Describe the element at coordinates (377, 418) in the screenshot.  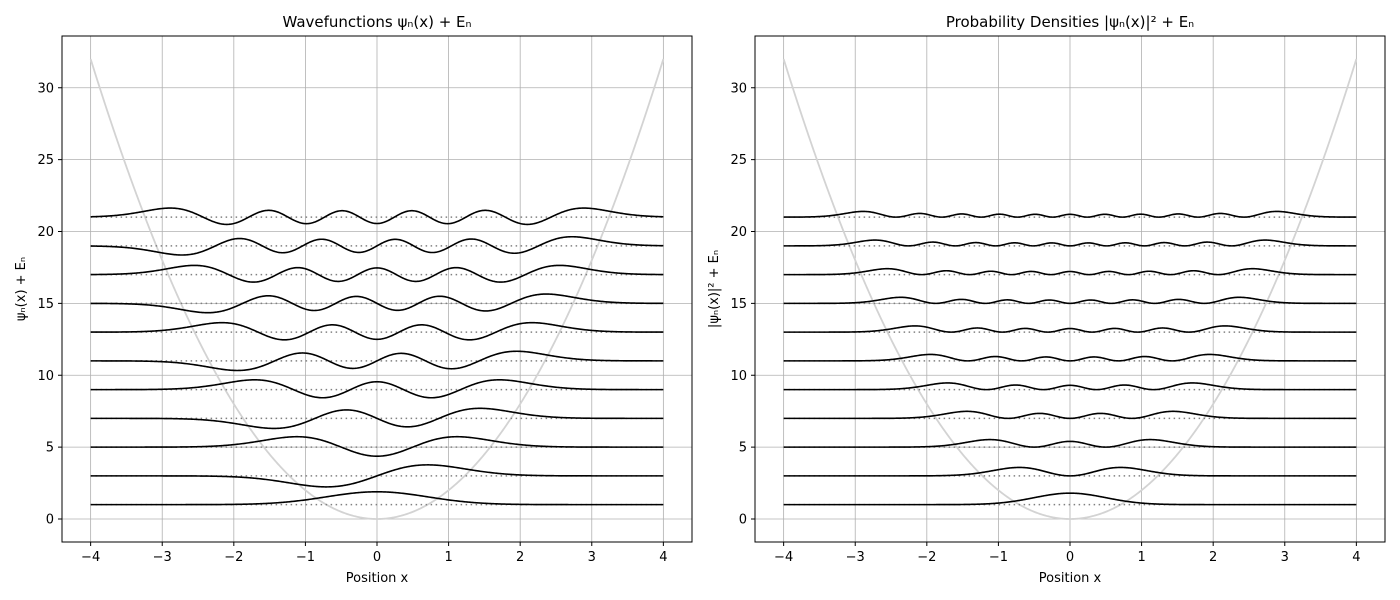
I see `wavefunction-curve-n3` at that location.